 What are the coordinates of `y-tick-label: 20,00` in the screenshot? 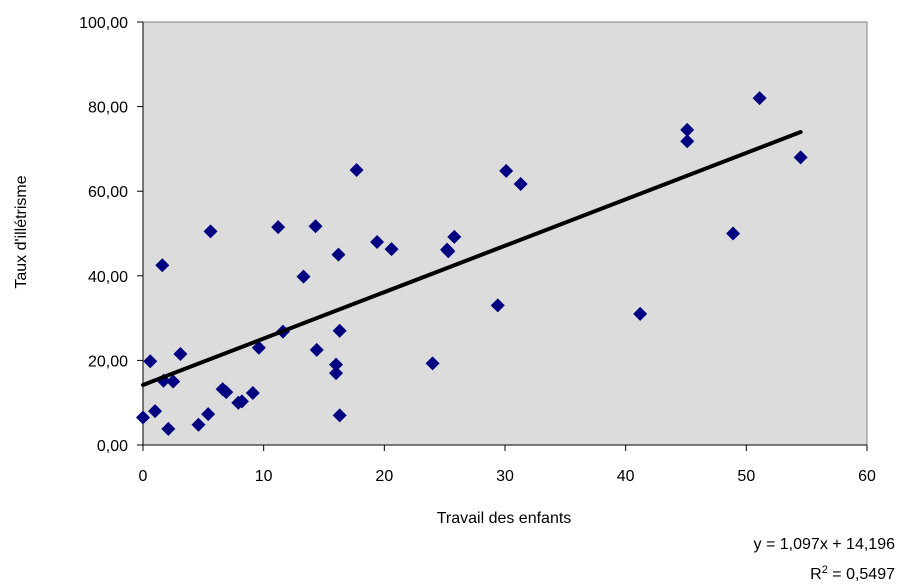 It's located at (108, 361).